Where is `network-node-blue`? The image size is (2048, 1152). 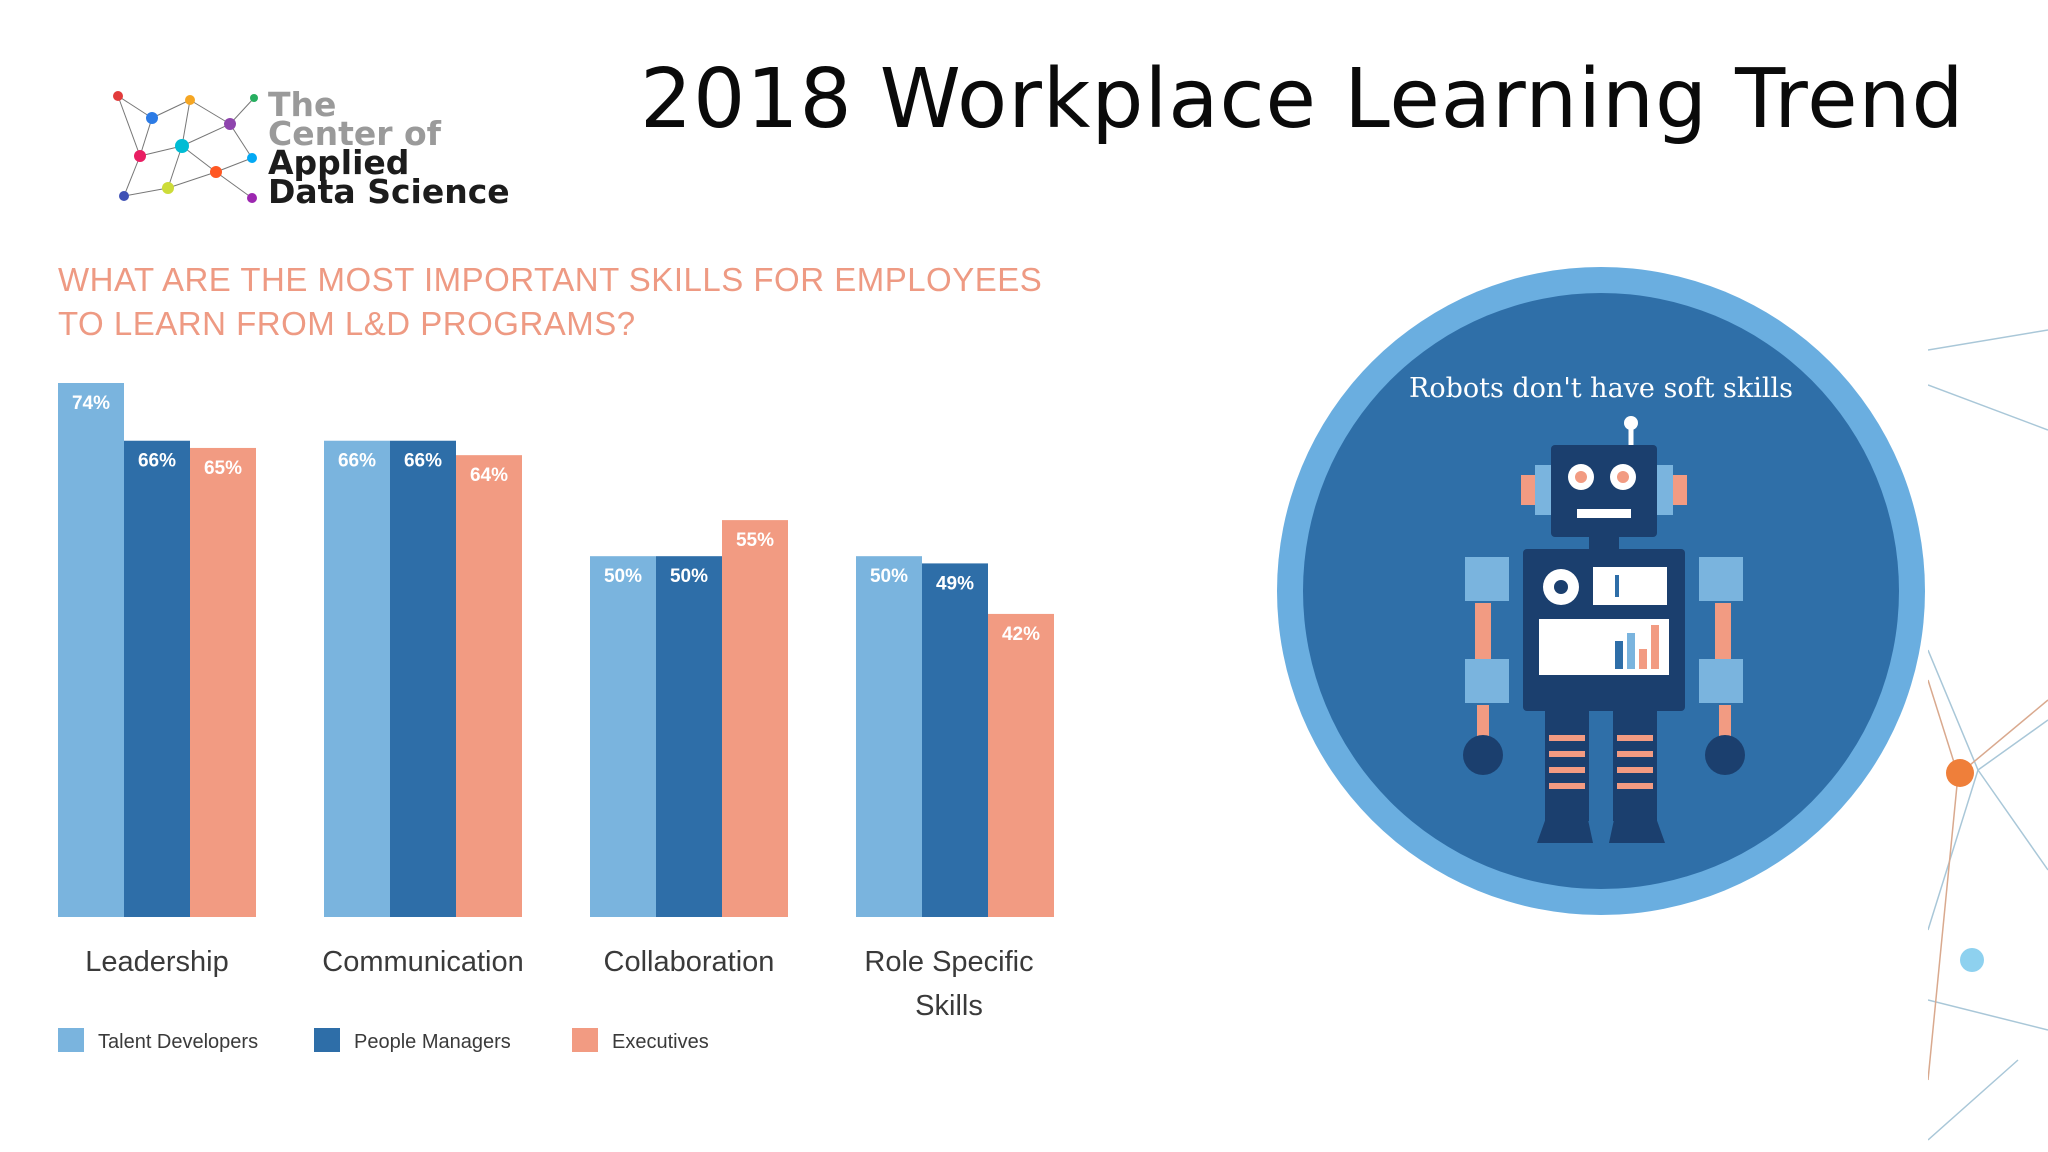 network-node-blue is located at coordinates (1972, 960).